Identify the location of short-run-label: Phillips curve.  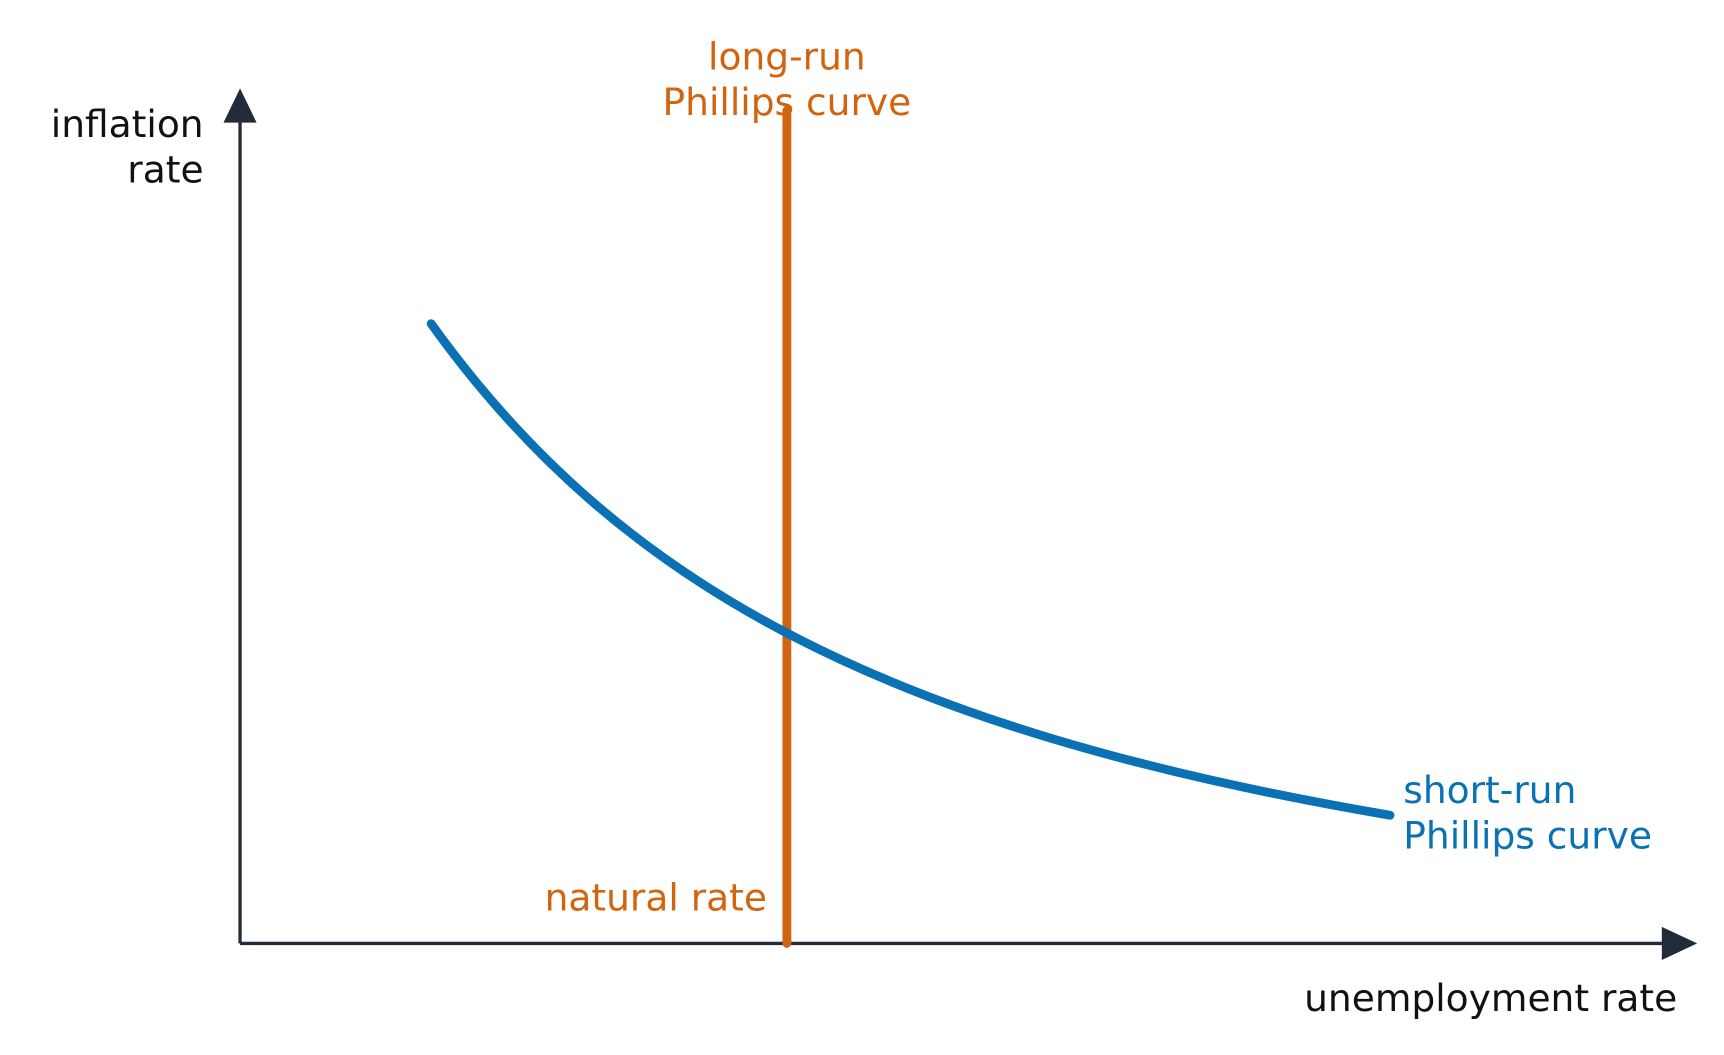
(1527, 835).